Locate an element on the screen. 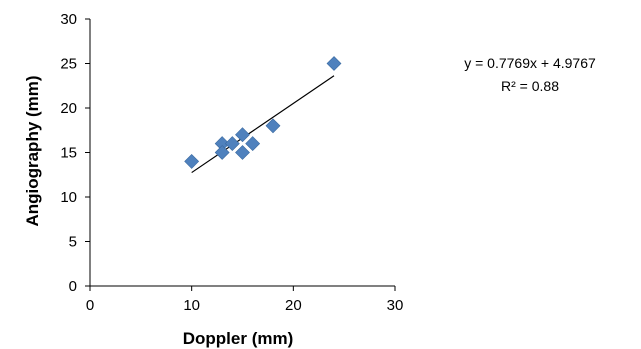  r-squared-label: R² = 0.88 is located at coordinates (530, 86).